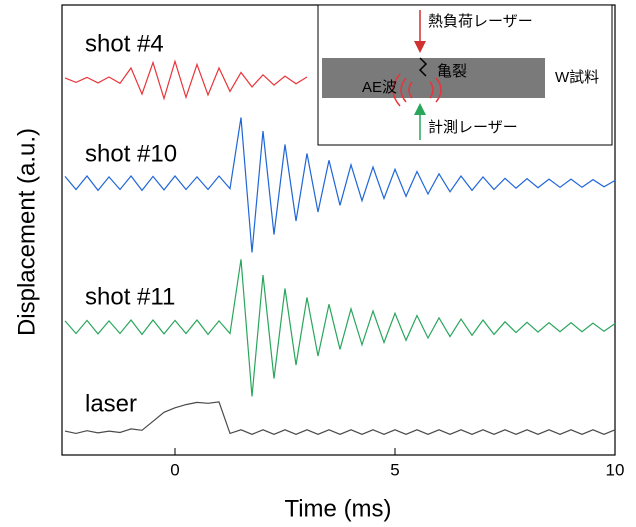 This screenshot has height=527, width=636. I want to click on x-tick-label: 0, so click(174, 469).